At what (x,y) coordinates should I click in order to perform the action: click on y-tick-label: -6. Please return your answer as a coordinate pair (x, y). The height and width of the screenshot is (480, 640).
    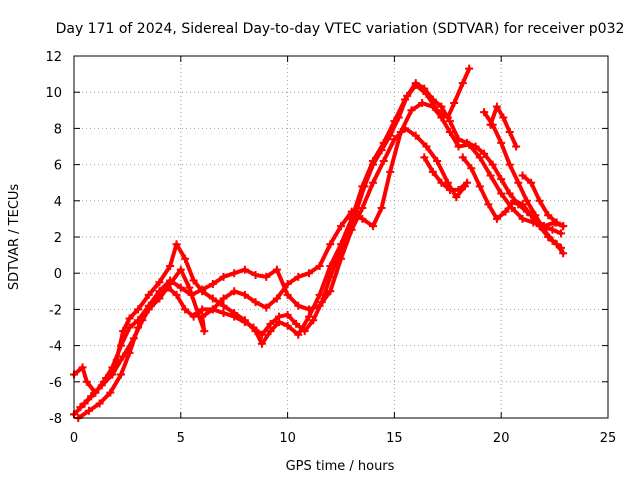
    Looking at the image, I should click on (55, 383).